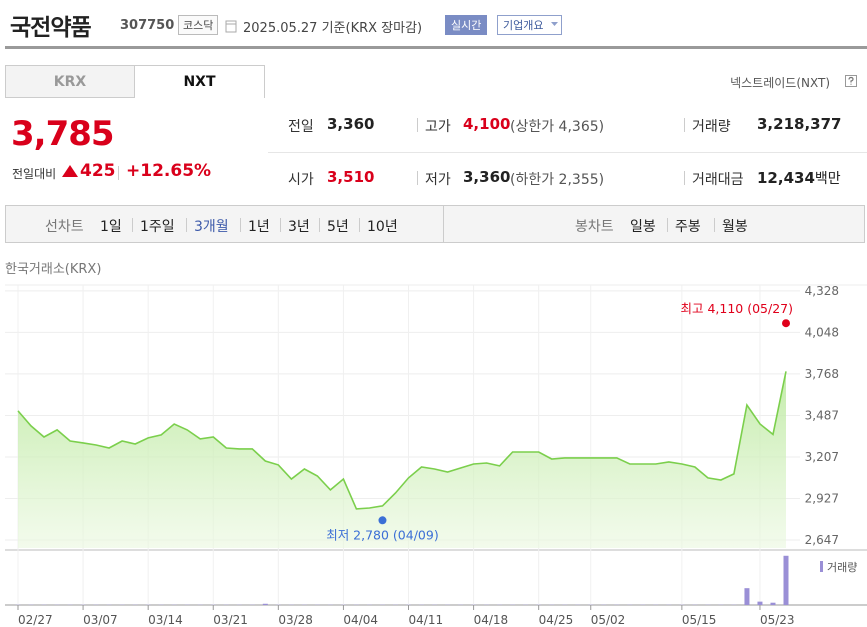 The height and width of the screenshot is (627, 867). What do you see at coordinates (799, 124) in the screenshot?
I see `stat-value: 3,218,377` at bounding box center [799, 124].